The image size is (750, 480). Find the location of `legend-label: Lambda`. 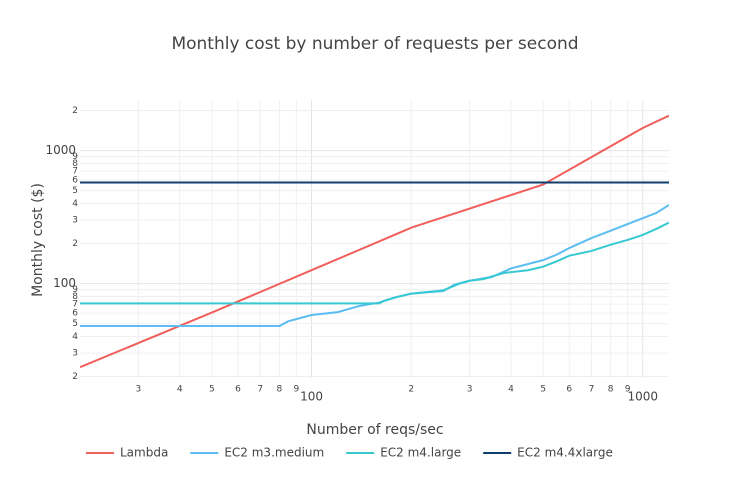

legend-label: Lambda is located at coordinates (144, 453).